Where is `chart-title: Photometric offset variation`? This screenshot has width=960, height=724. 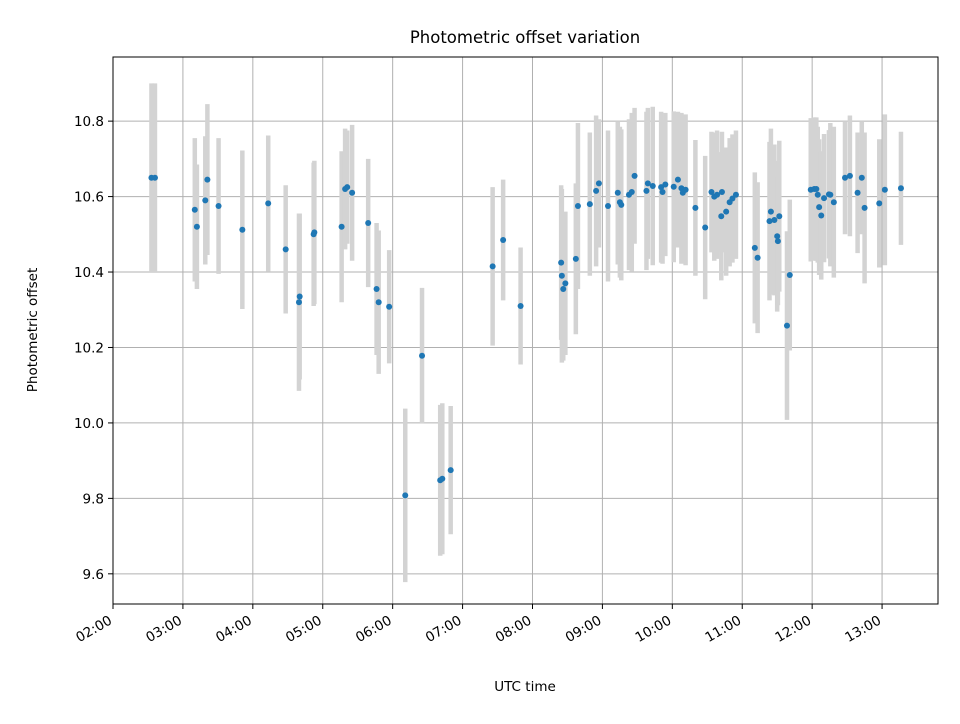
chart-title: Photometric offset variation is located at coordinates (525, 37).